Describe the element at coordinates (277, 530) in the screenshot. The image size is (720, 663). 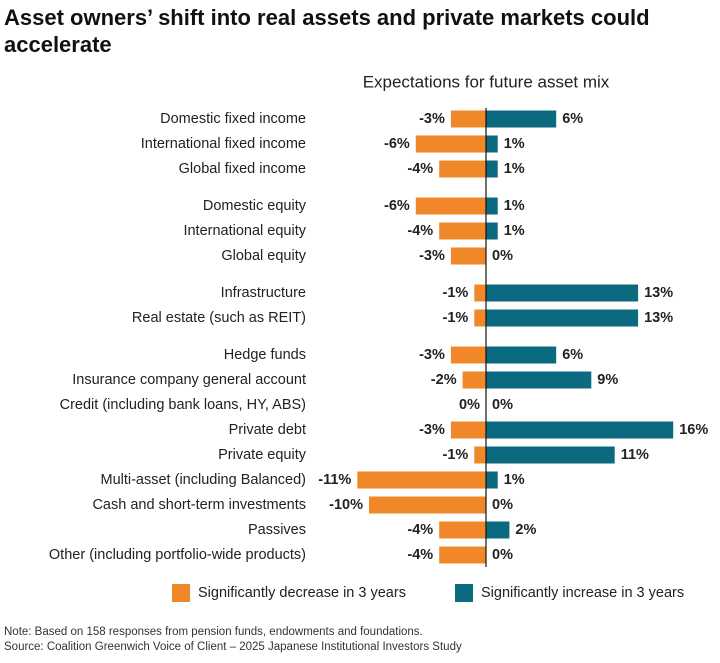
I see `category-label: Passives` at that location.